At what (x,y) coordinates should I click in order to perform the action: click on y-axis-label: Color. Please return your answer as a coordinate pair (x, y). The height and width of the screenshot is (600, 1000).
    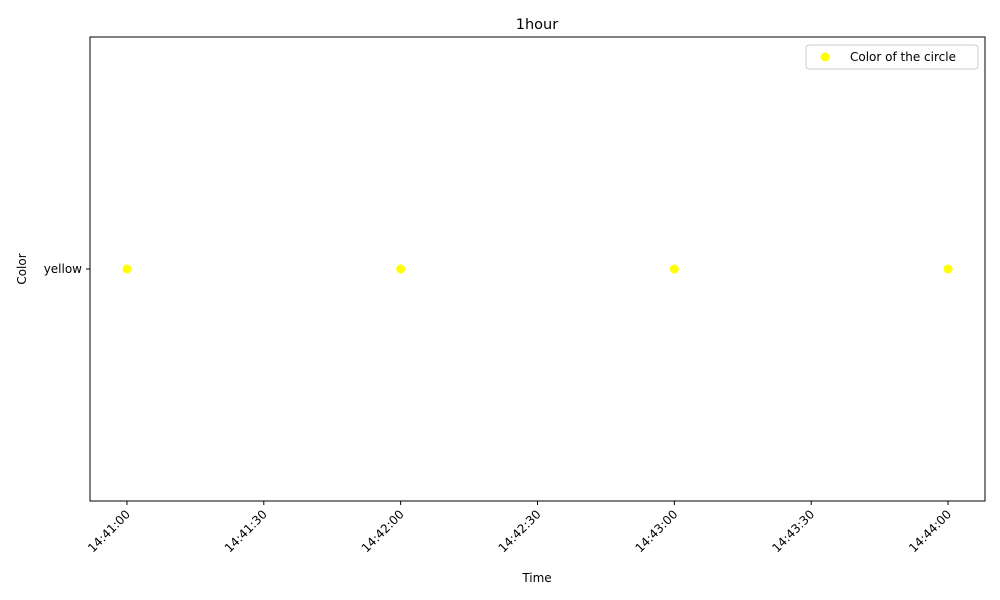
    Looking at the image, I should click on (22, 268).